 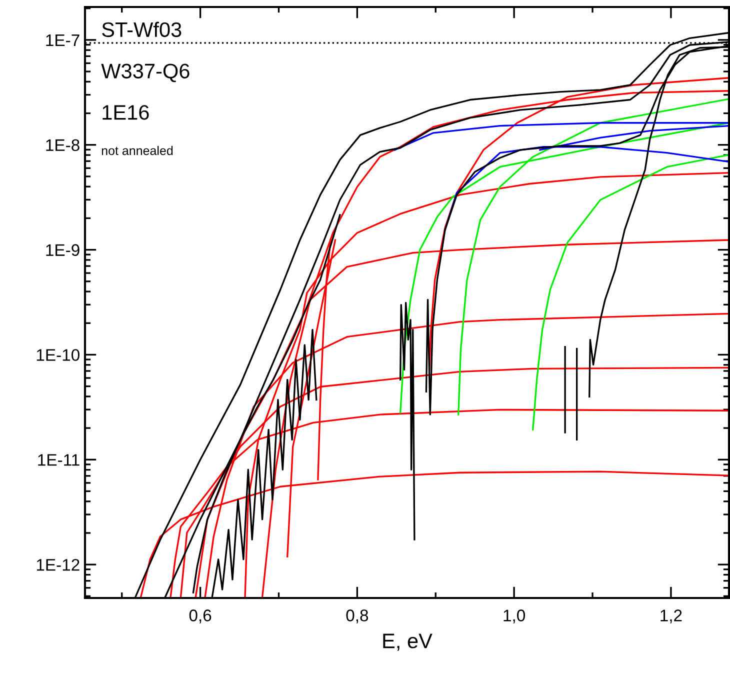 What do you see at coordinates (59, 460) in the screenshot?
I see `y-tick-label: 1E-11` at bounding box center [59, 460].